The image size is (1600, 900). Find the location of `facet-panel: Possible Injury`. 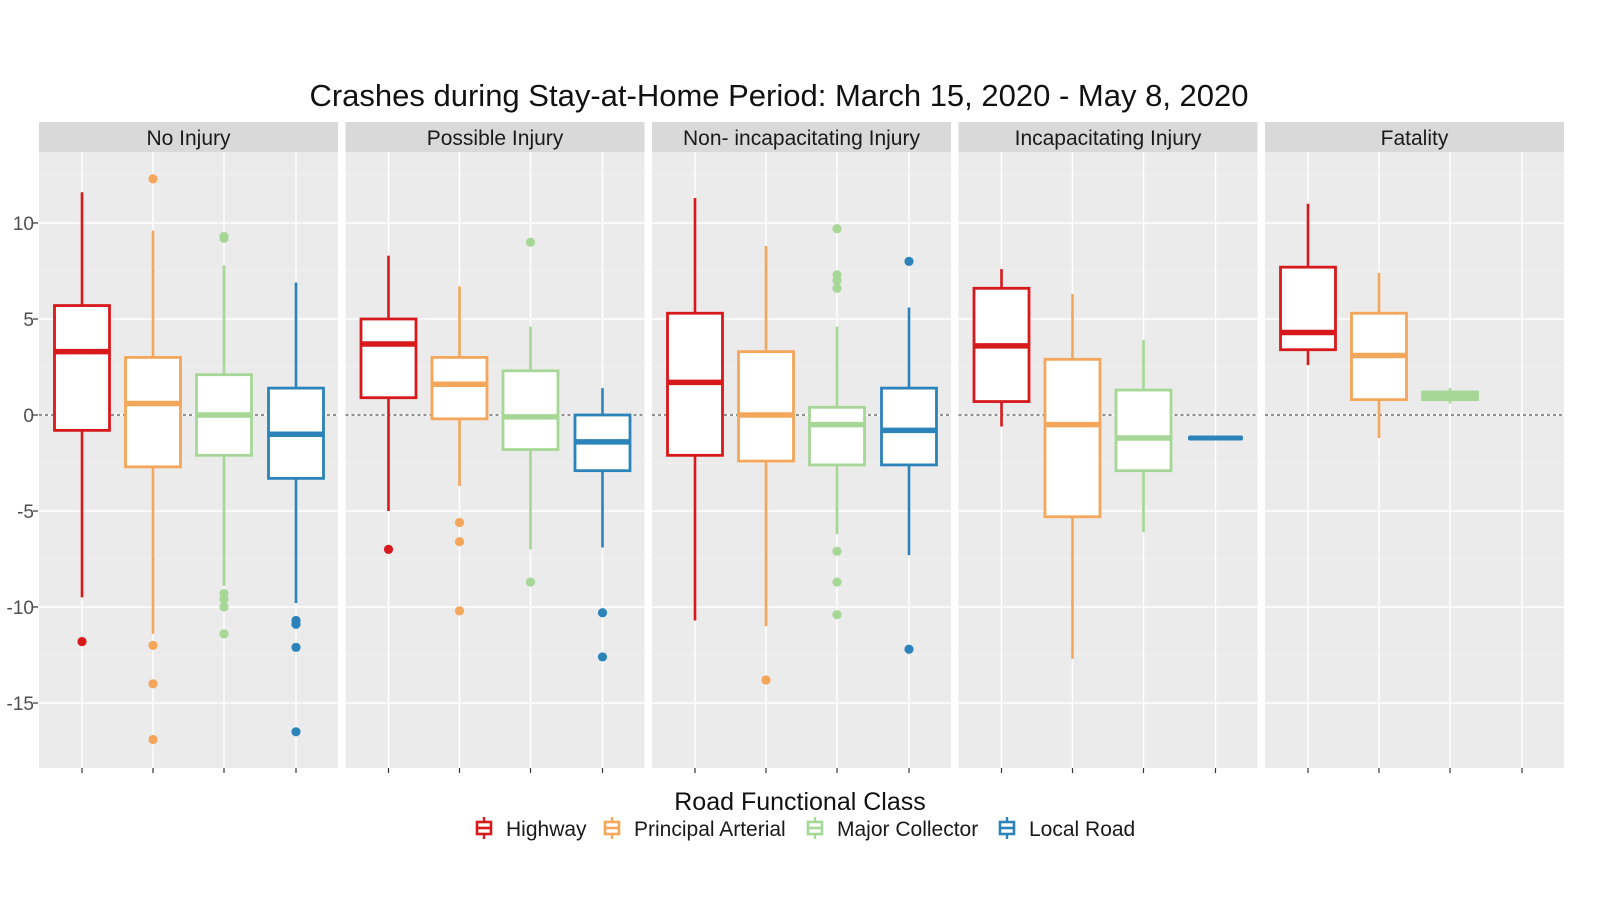

facet-panel: Possible Injury is located at coordinates (495, 447).